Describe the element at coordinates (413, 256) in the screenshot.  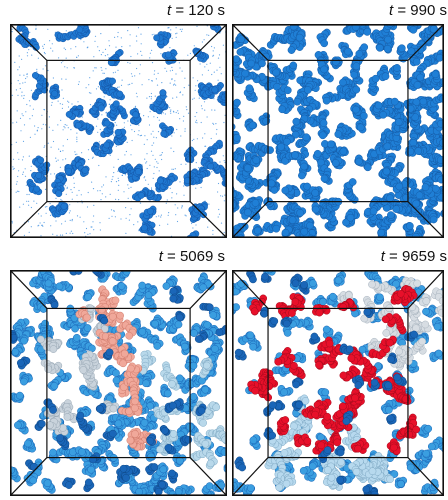
I see `panel-label: t = 9659 s` at that location.